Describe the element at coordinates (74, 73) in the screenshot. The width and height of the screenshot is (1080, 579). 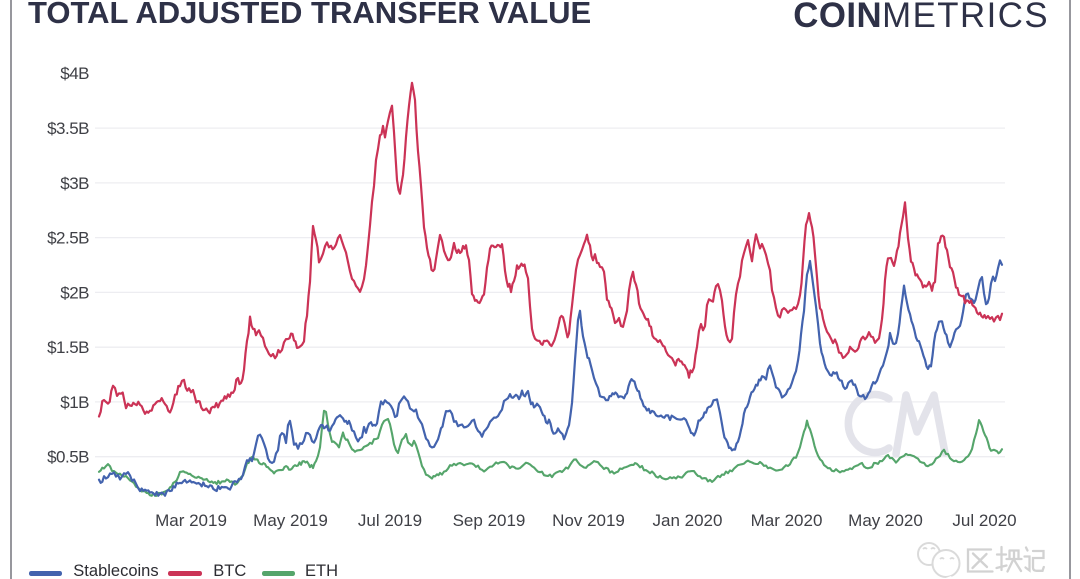
I see `svg-text: $4B` at that location.